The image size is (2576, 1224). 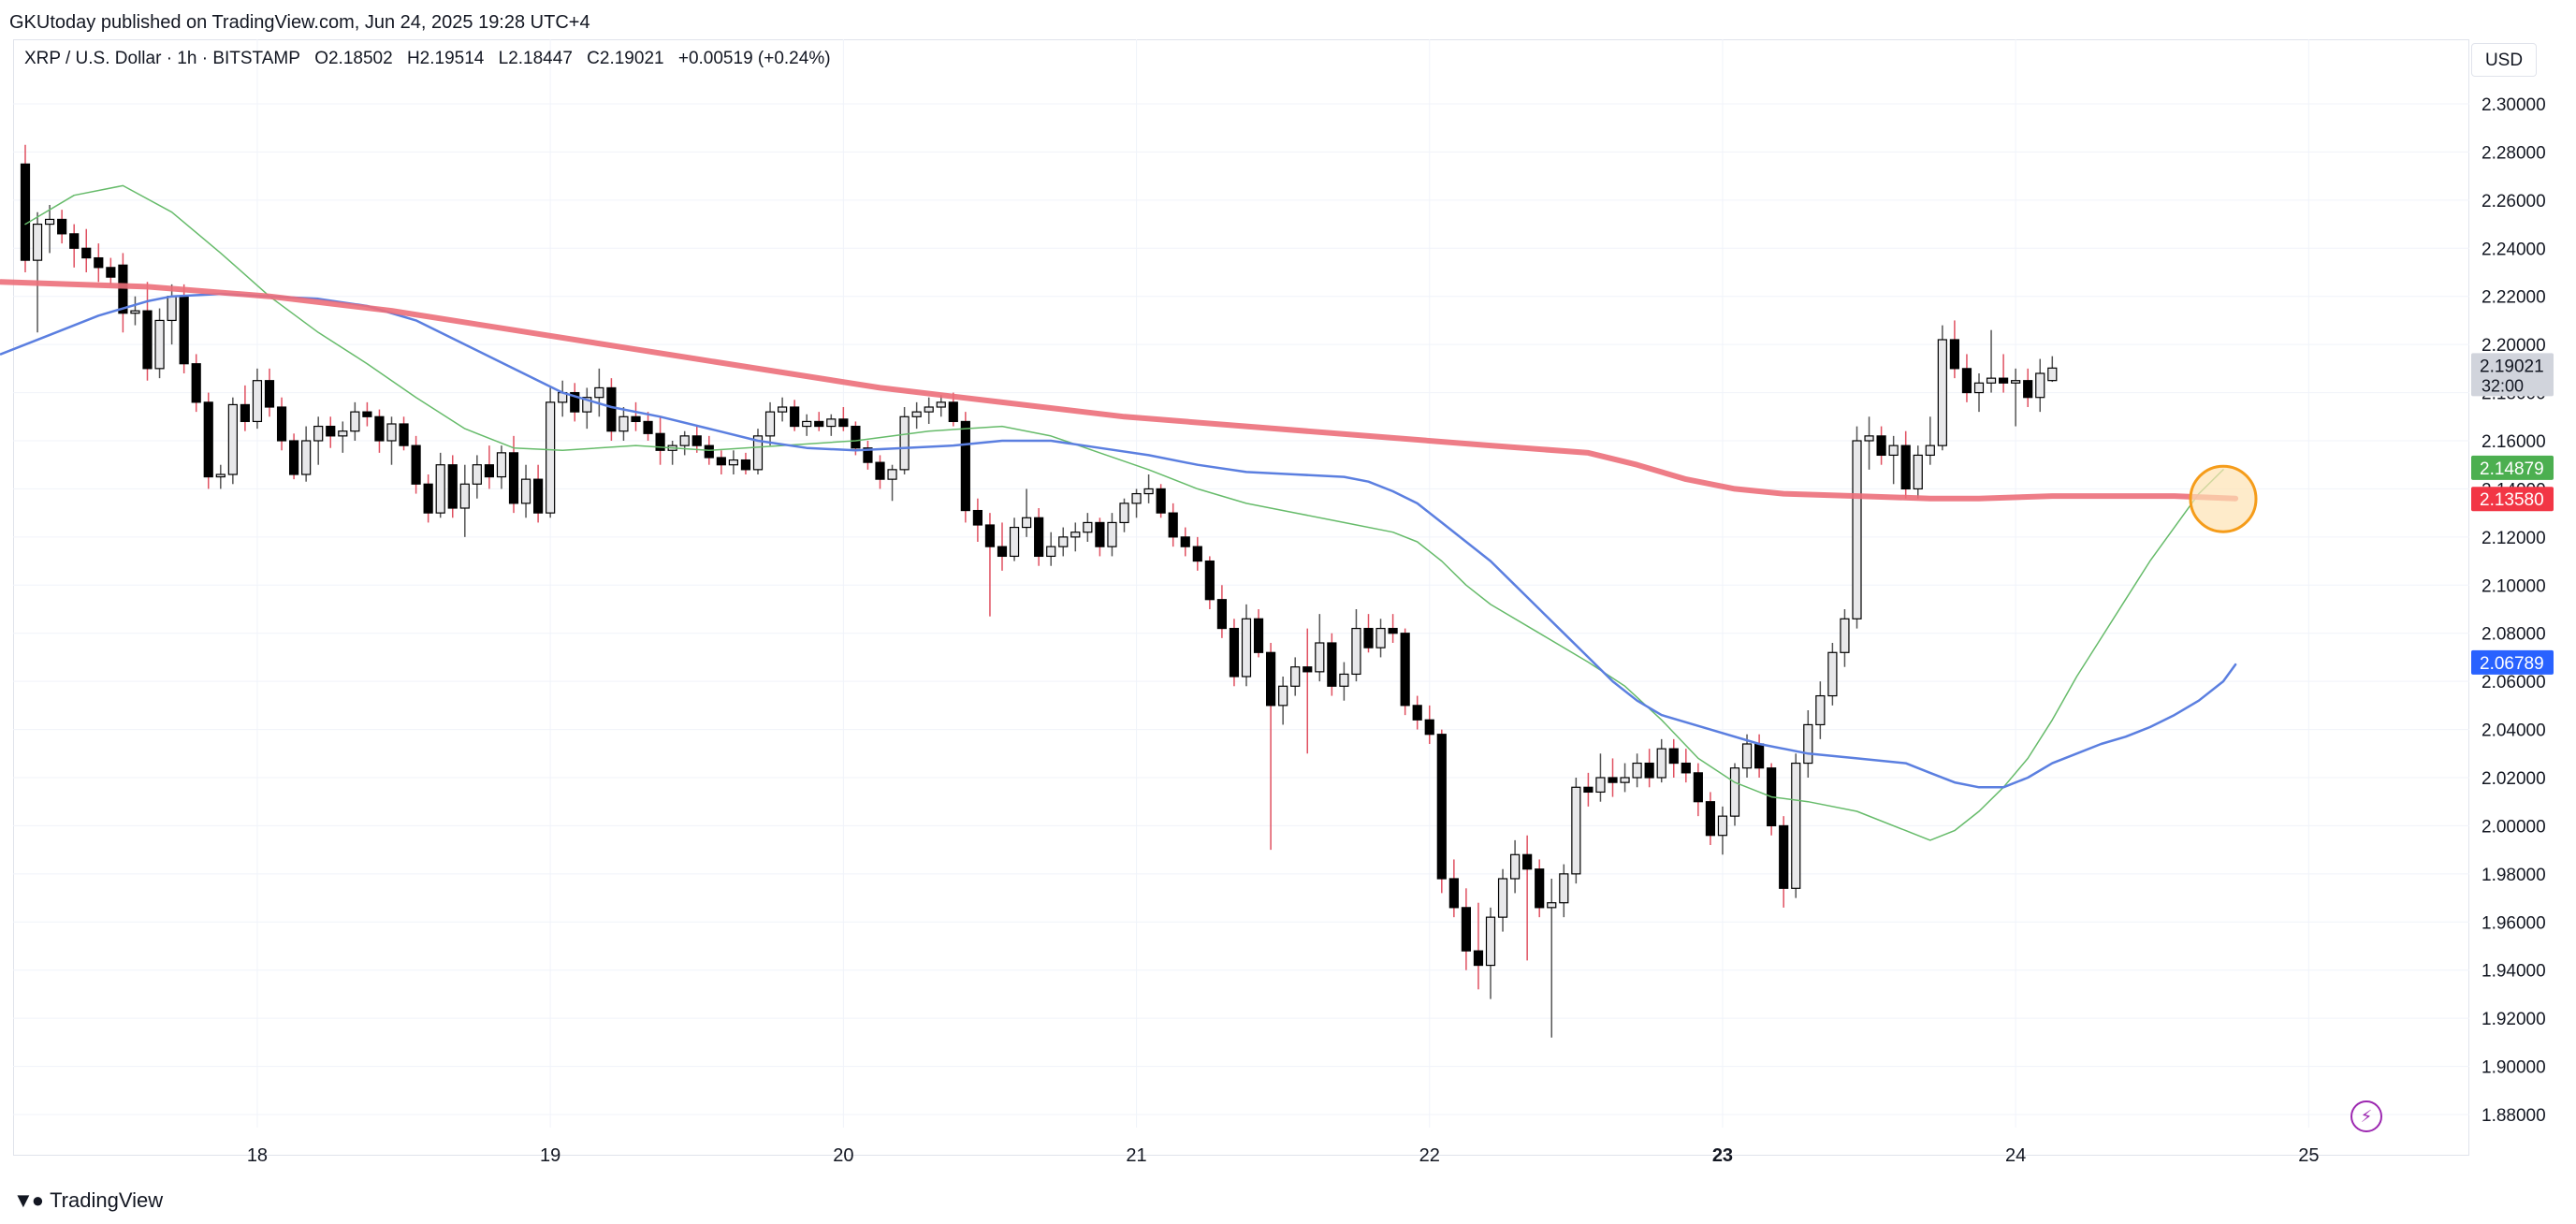 What do you see at coordinates (2015, 1155) in the screenshot?
I see `x-tick-label: 24` at bounding box center [2015, 1155].